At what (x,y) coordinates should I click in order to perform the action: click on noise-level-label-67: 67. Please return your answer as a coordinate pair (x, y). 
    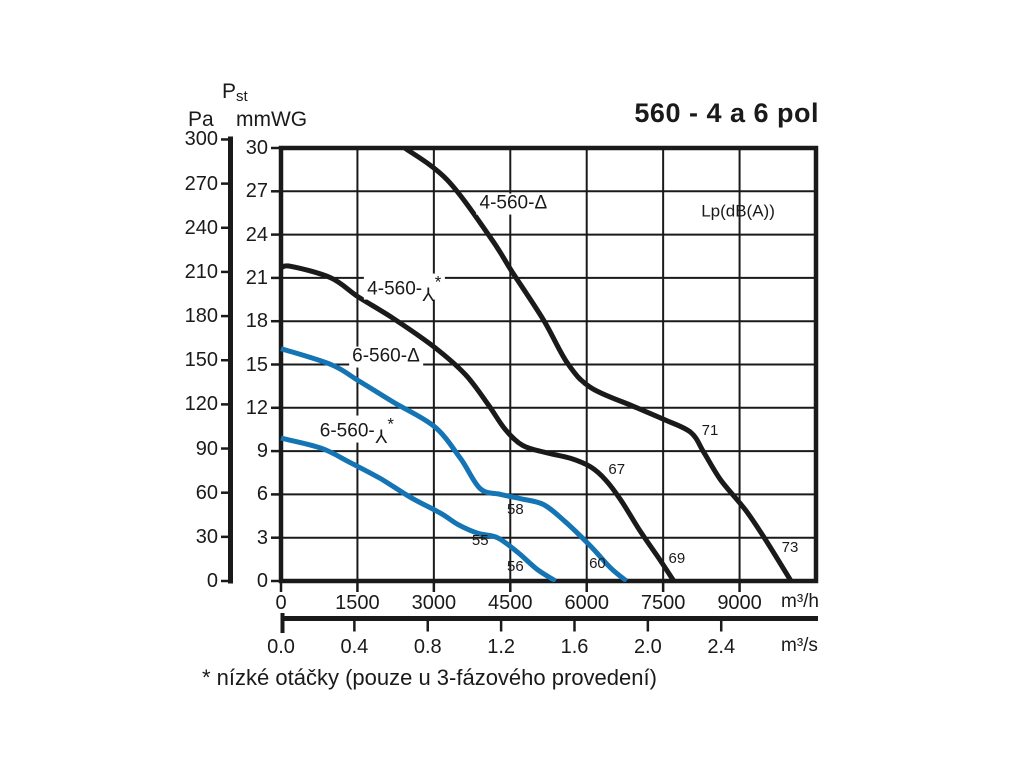
    Looking at the image, I should click on (617, 469).